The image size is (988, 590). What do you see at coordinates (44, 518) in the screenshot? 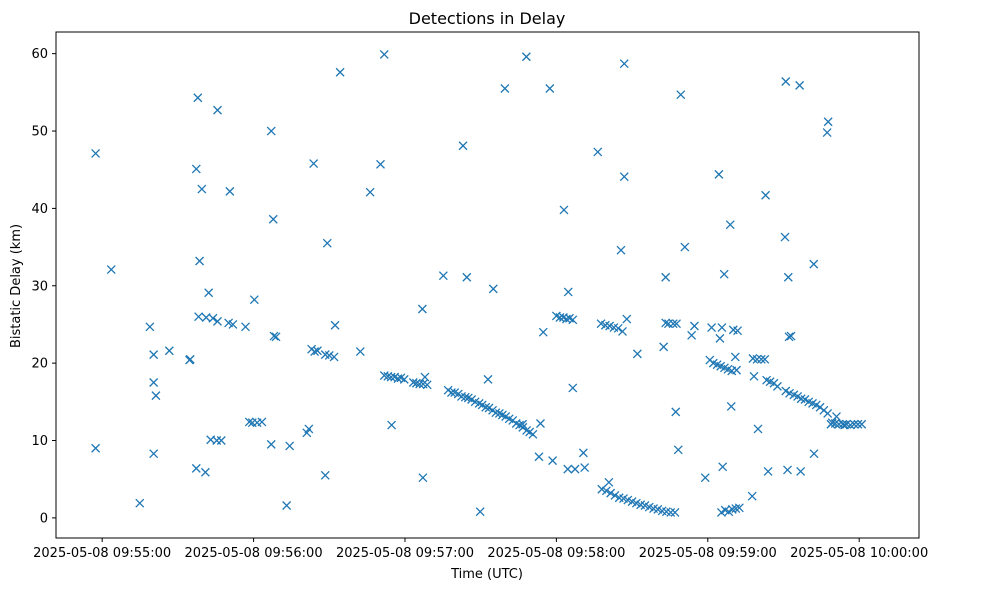
I see `y-tick-label: 0` at bounding box center [44, 518].